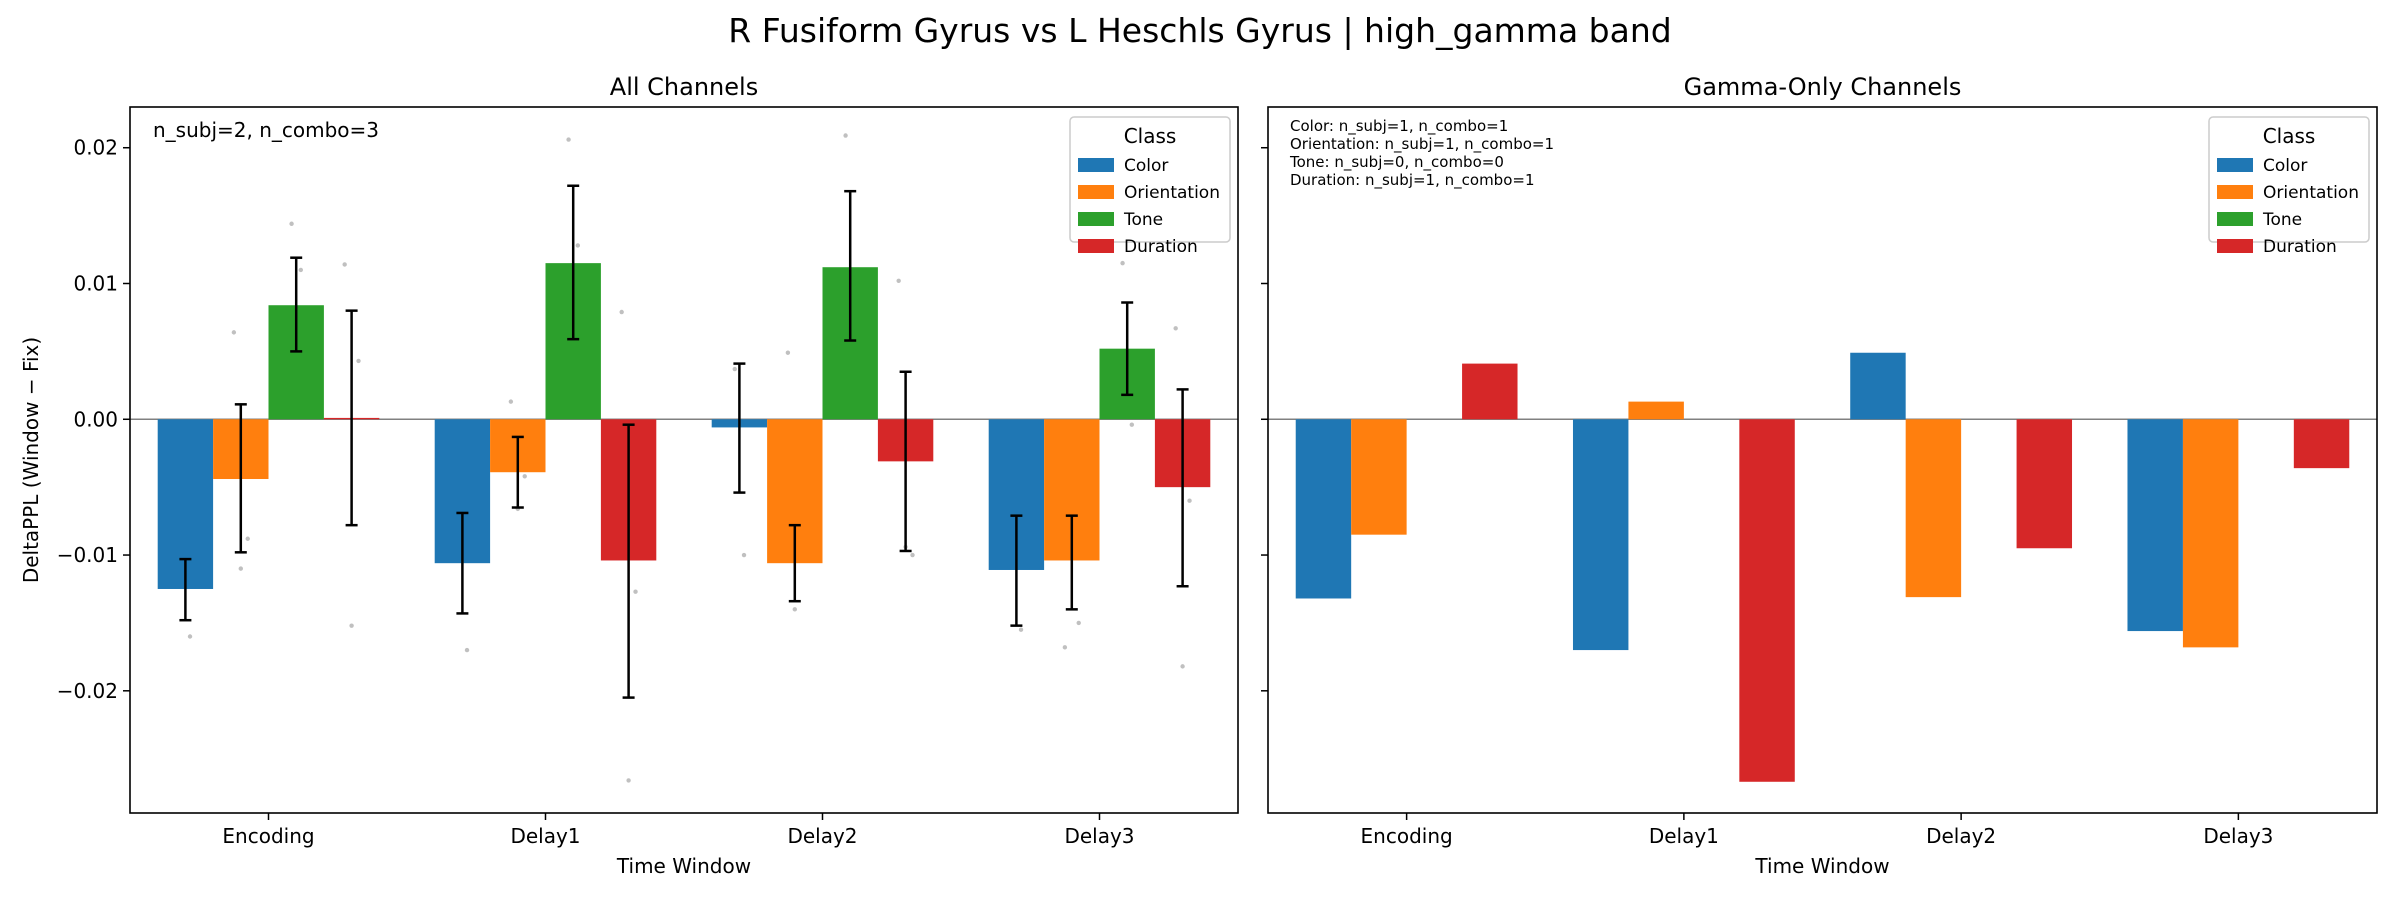 The height and width of the screenshot is (900, 2400). What do you see at coordinates (1396, 162) in the screenshot?
I see `annotation-text: Tone: n_subj=0, n_combo=0` at bounding box center [1396, 162].